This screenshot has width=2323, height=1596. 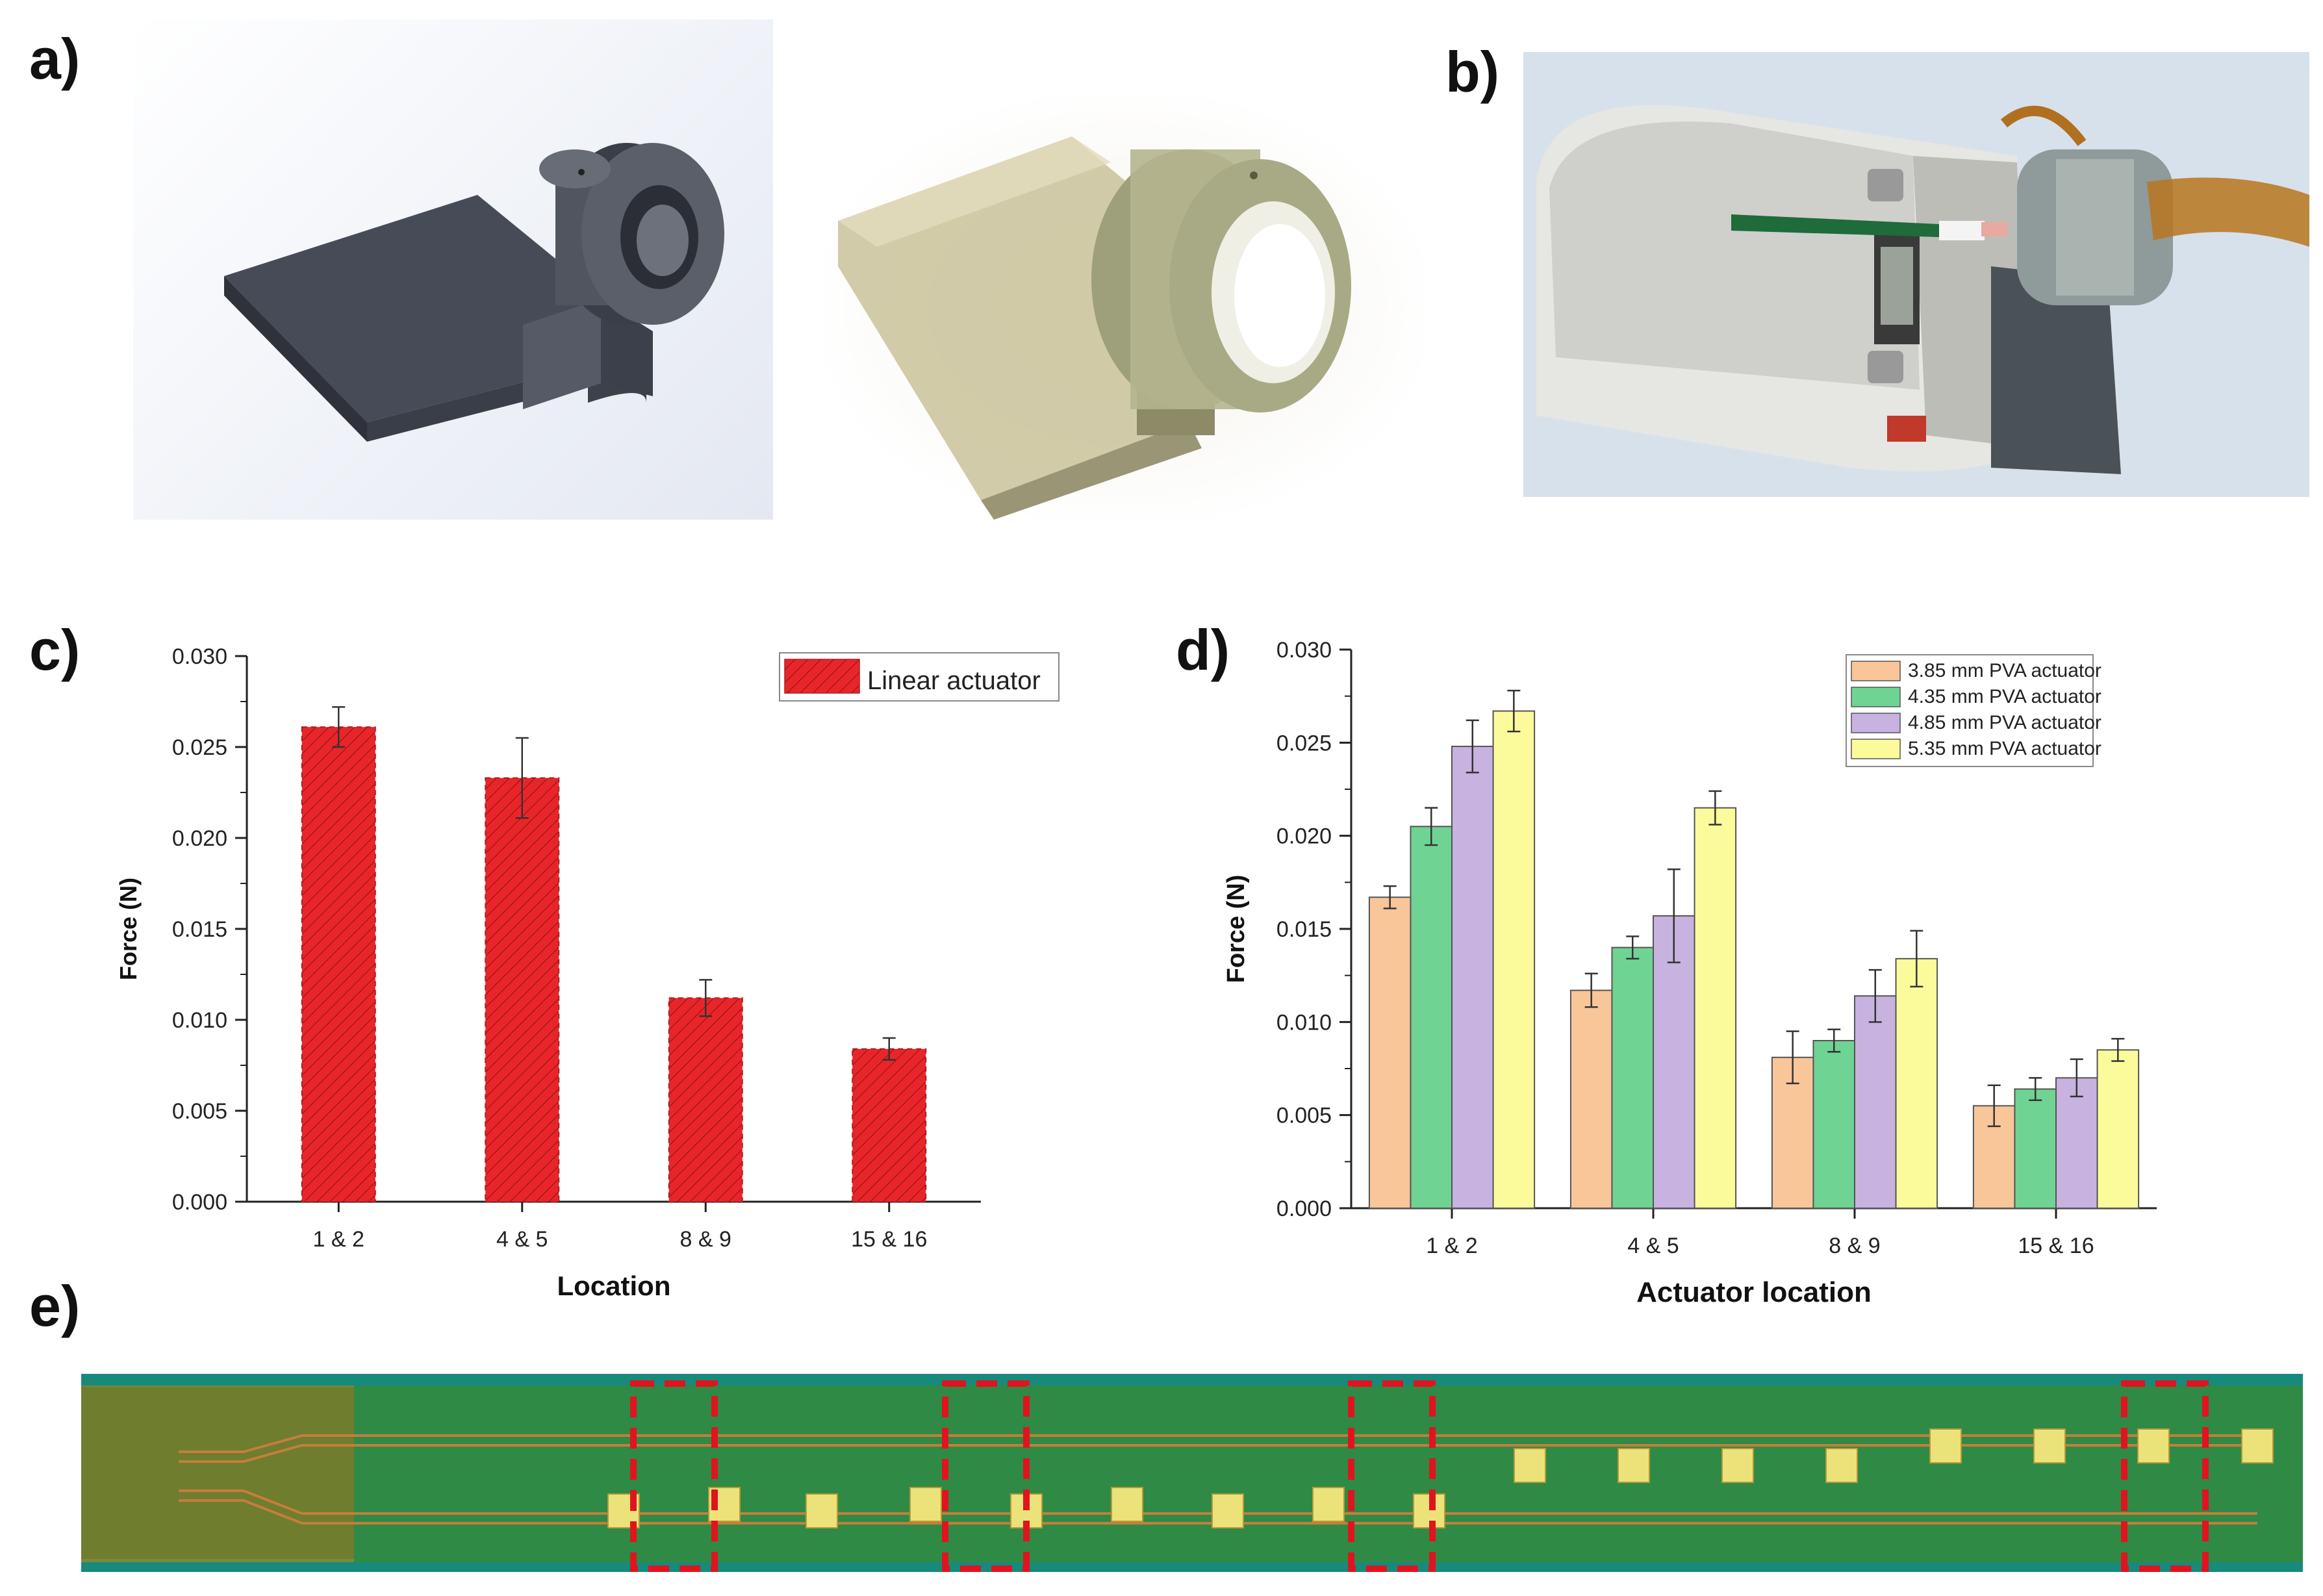 I want to click on legend: Linear actuator, so click(x=919, y=677).